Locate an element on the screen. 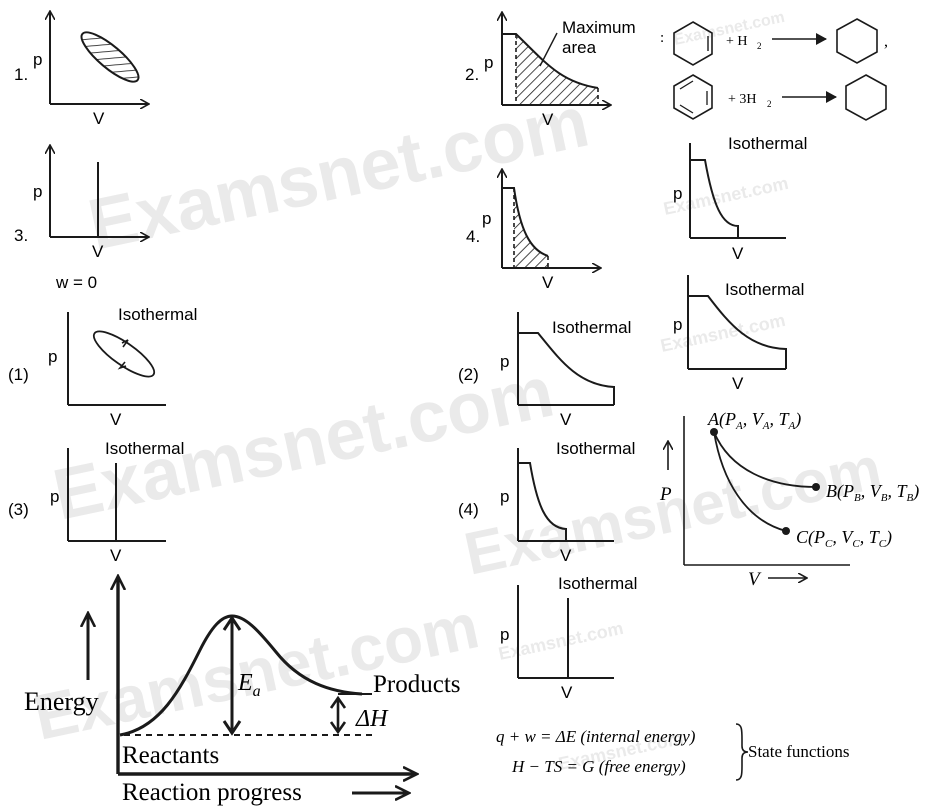  callout-line is located at coordinates (548, 49).